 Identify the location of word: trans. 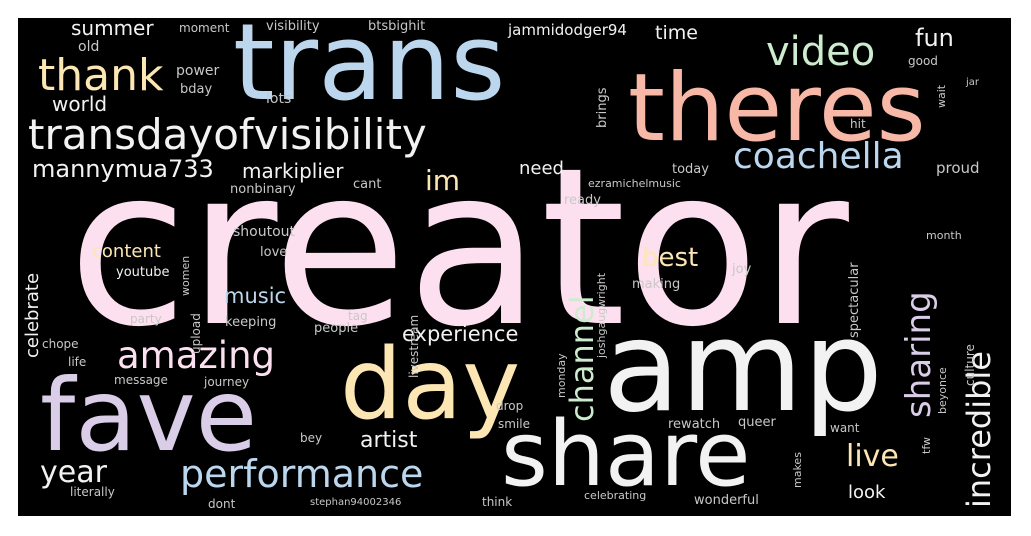
(369, 71).